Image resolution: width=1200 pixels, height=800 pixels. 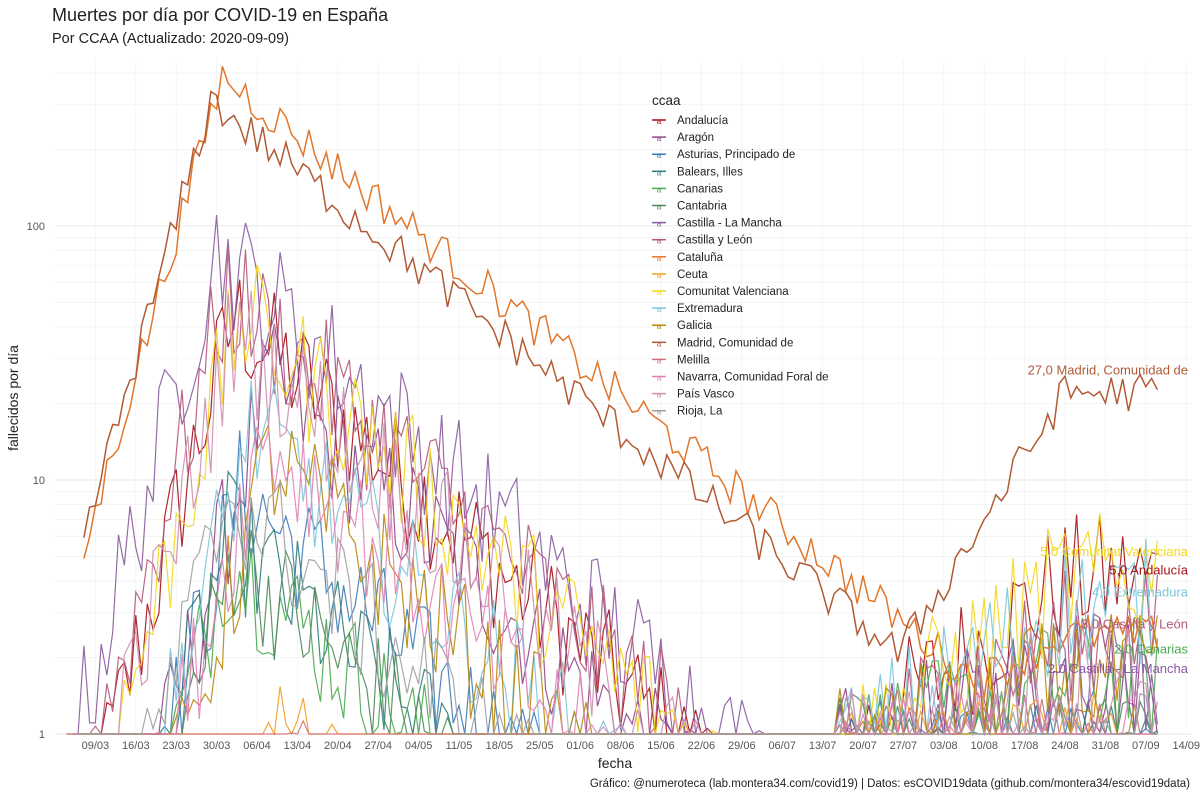 I want to click on x-tick-label: 13/07, so click(x=823, y=746).